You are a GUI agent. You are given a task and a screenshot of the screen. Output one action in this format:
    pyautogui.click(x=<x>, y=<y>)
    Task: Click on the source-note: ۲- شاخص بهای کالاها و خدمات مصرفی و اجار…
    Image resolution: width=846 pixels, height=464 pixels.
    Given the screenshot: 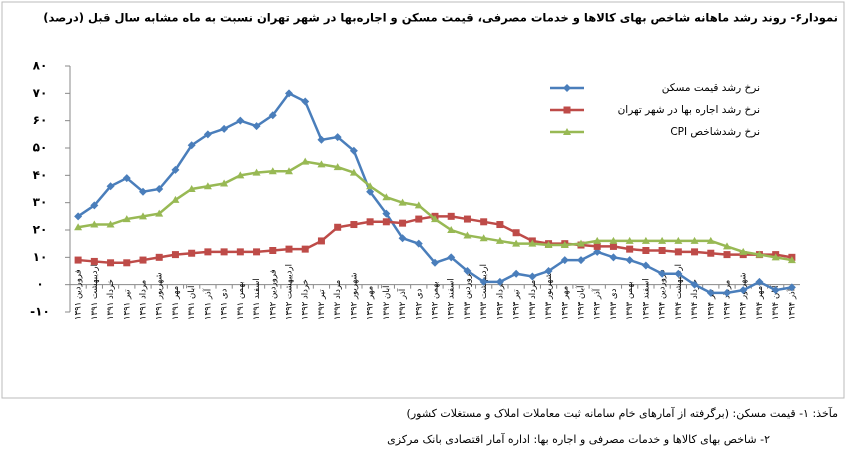 What is the action you would take?
    pyautogui.click(x=578, y=439)
    